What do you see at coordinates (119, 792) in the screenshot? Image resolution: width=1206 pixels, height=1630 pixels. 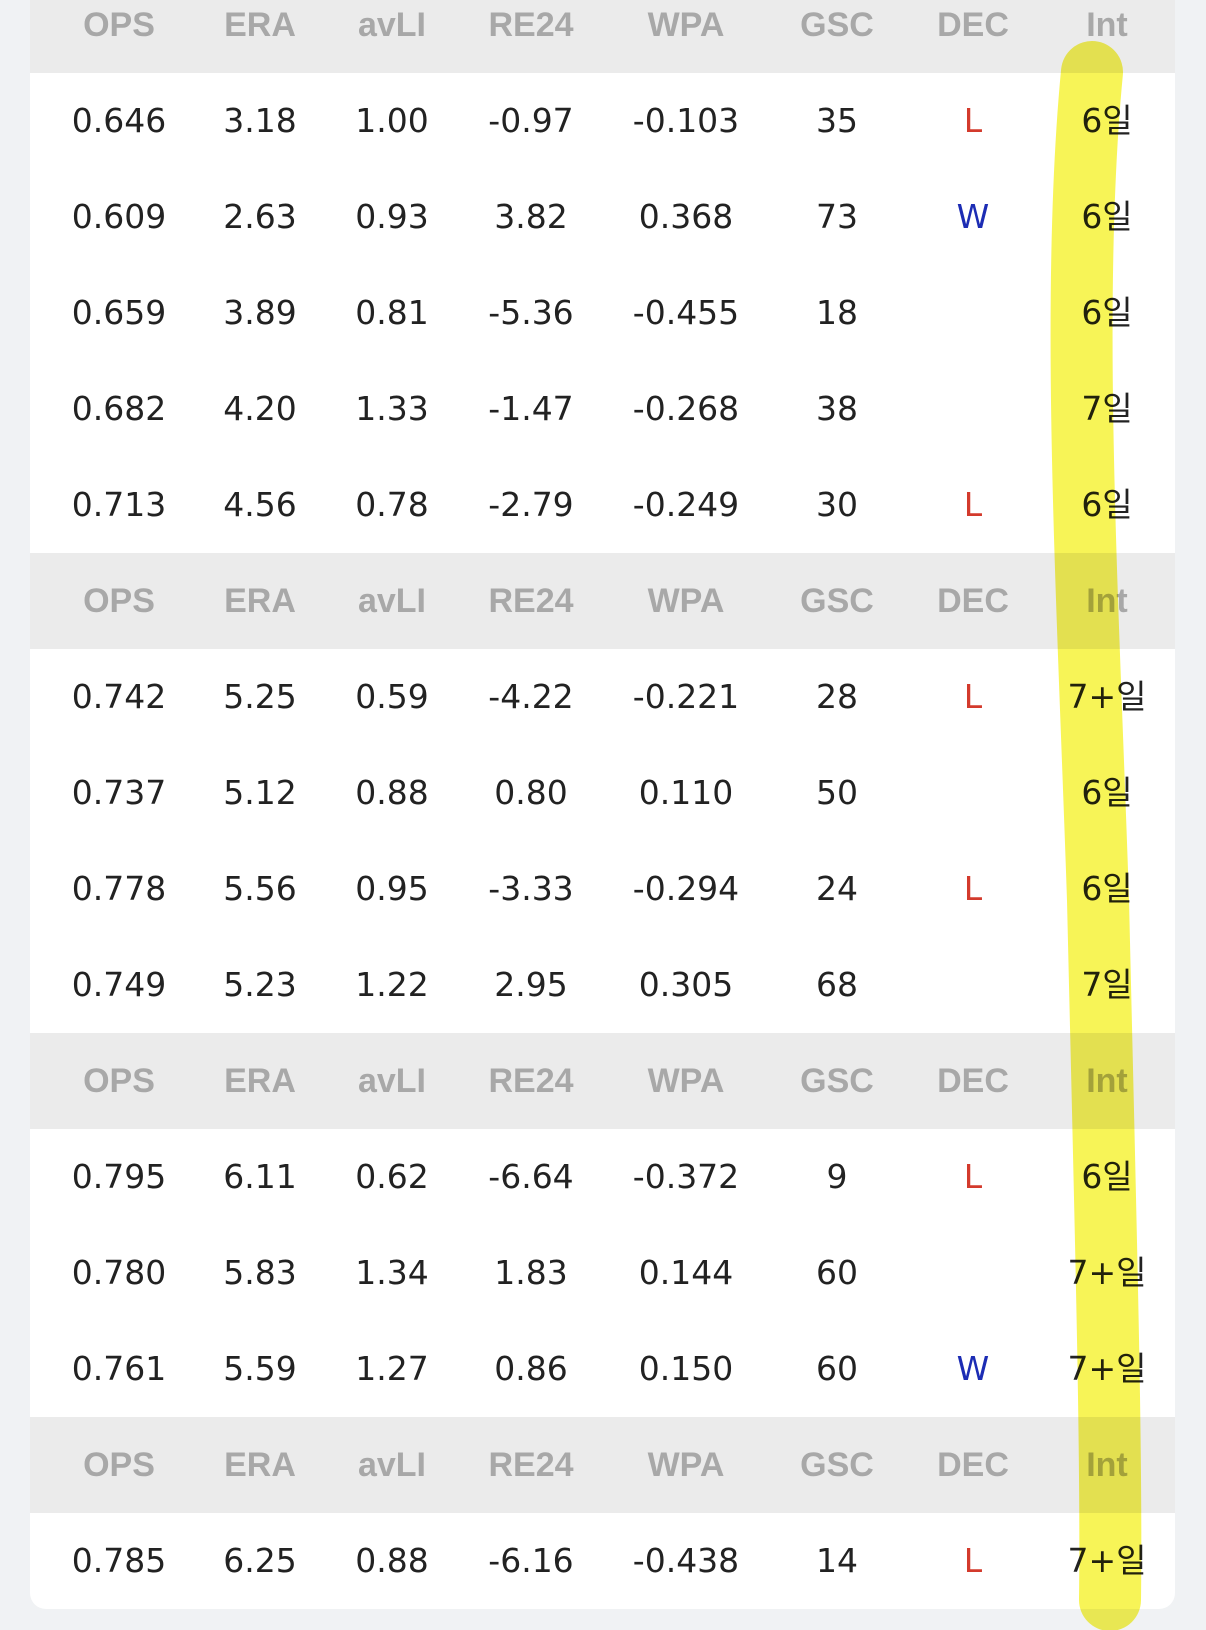 I see `data-cell: 0.737` at bounding box center [119, 792].